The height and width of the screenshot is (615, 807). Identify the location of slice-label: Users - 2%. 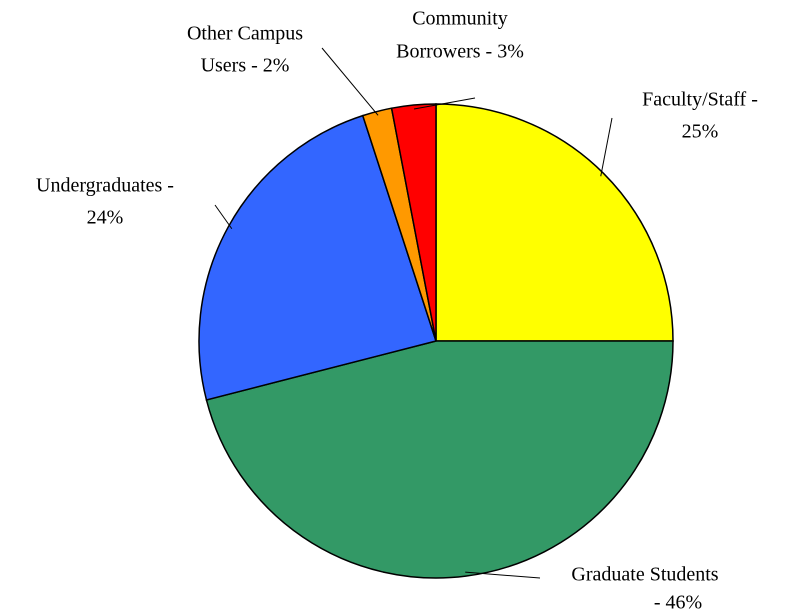
(245, 66).